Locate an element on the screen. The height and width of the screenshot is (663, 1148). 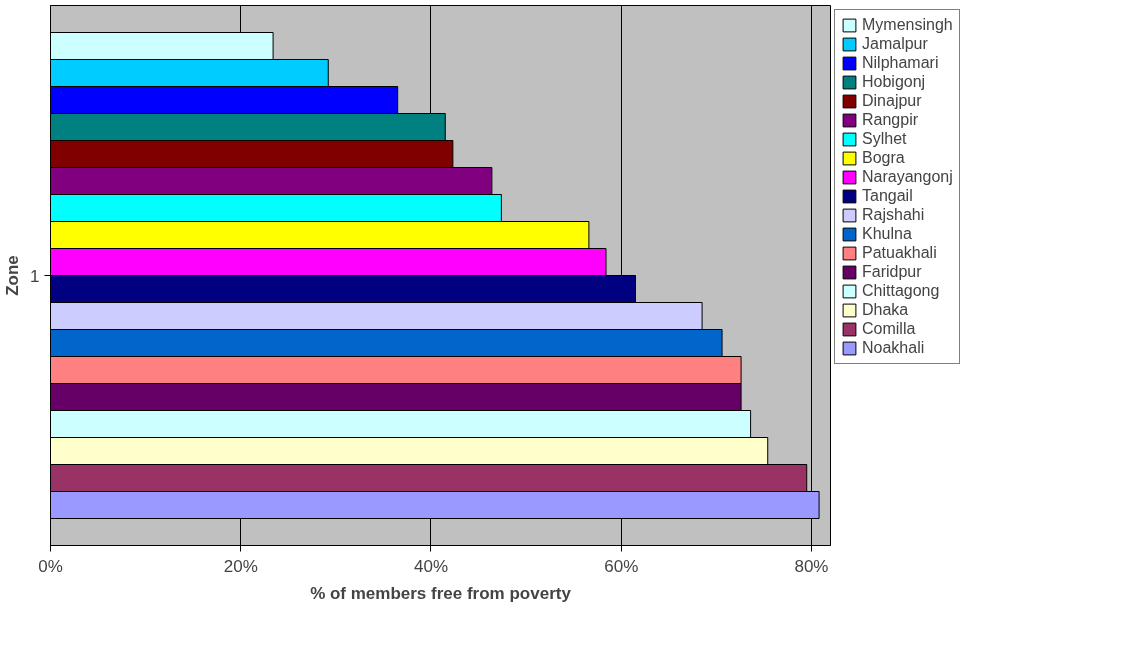
x-tick-label: 0% is located at coordinates (50, 566).